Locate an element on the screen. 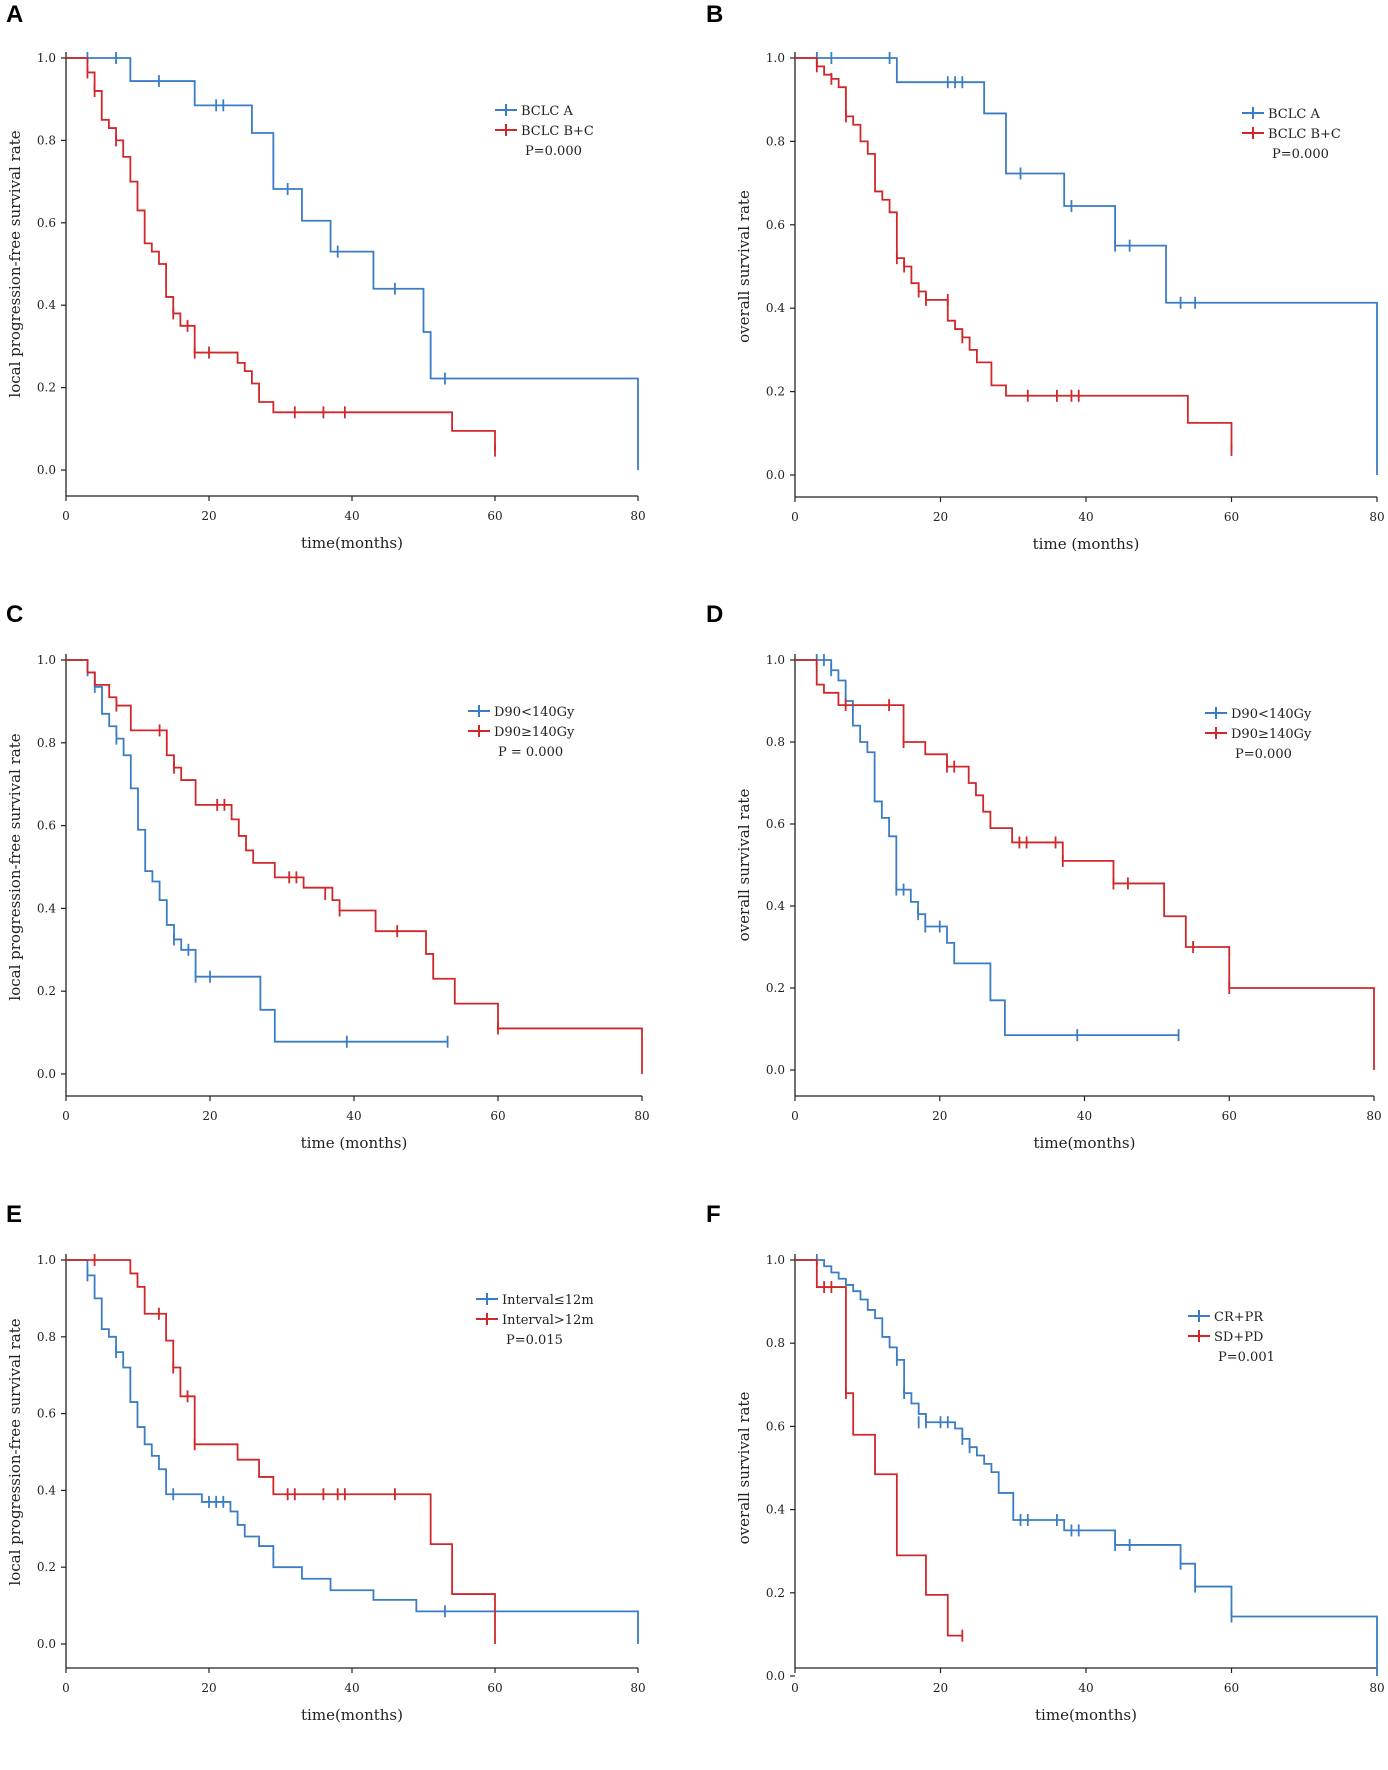 The width and height of the screenshot is (1388, 1770). survival-curve-bclc-a is located at coordinates (1086, 266).